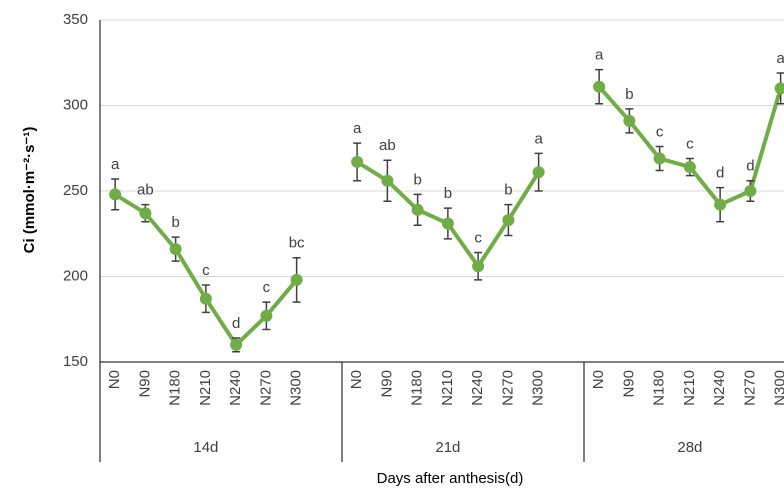 This screenshot has width=784, height=491. I want to click on y-tick-label: 300, so click(75, 104).